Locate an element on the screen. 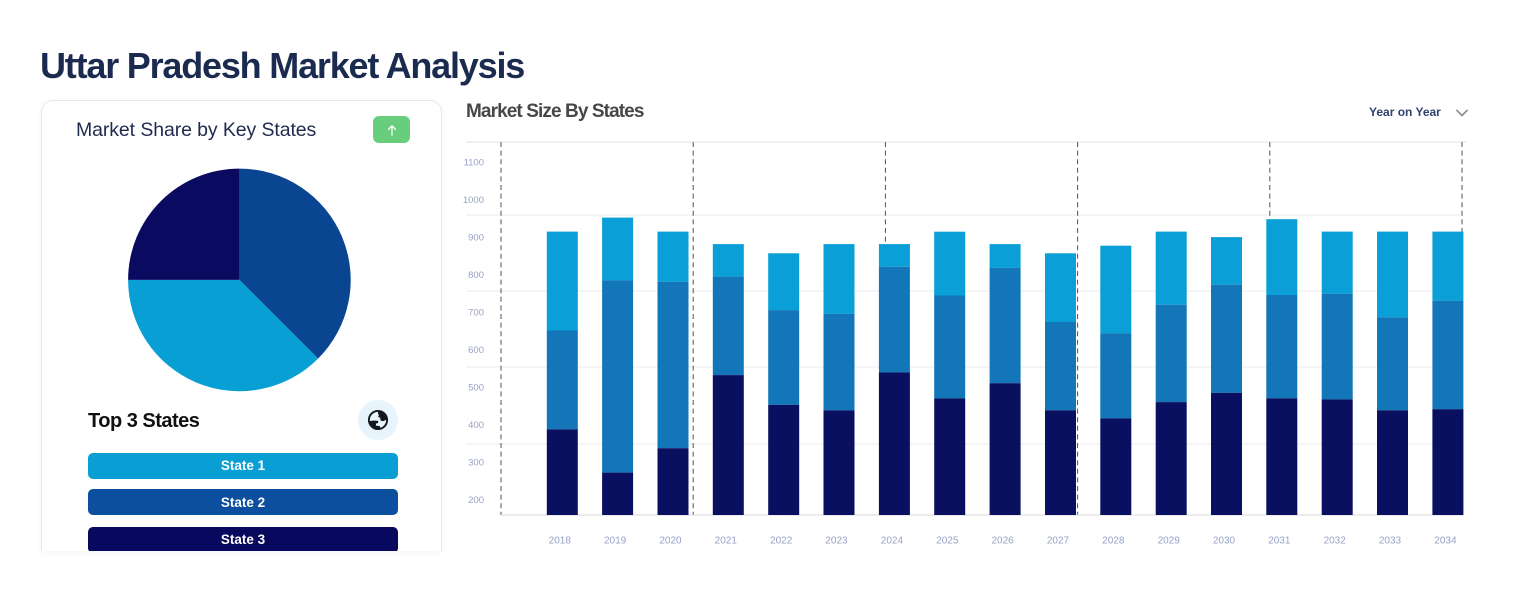 Image resolution: width=1526 pixels, height=591 pixels. svg-text: 2024 is located at coordinates (892, 541).